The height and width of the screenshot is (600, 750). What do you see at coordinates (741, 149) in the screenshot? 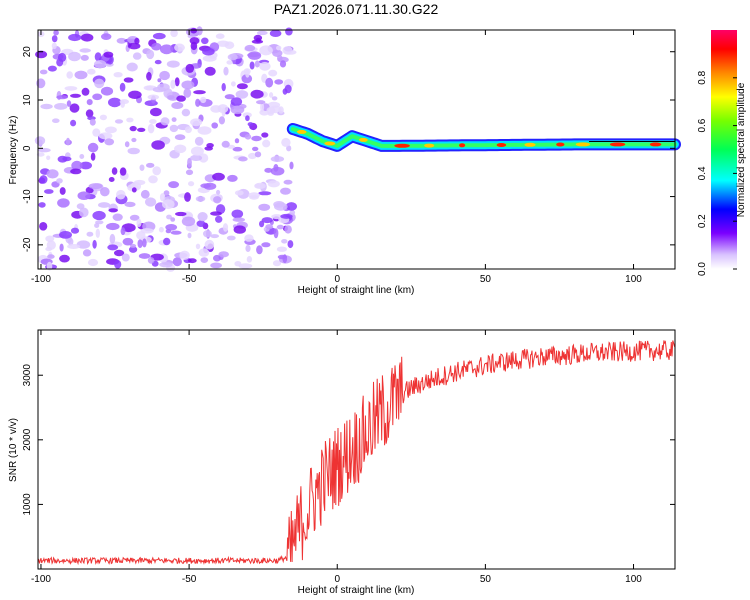
I see `colorbar-label: Normalized spectral amplitude` at bounding box center [741, 149].